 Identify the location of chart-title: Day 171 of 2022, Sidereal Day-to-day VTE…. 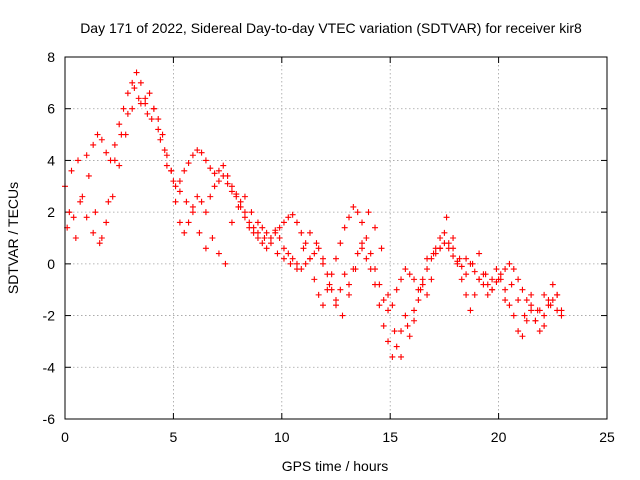
(331, 28).